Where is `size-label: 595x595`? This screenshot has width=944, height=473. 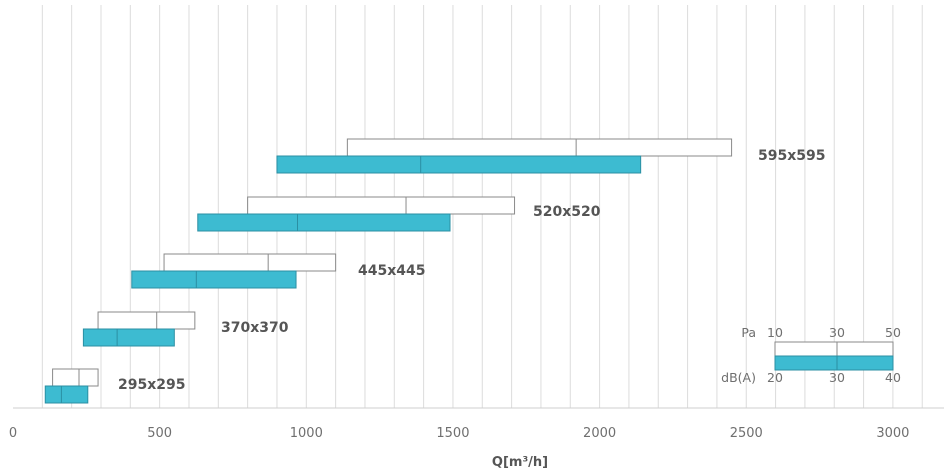 size-label: 595x595 is located at coordinates (791, 156).